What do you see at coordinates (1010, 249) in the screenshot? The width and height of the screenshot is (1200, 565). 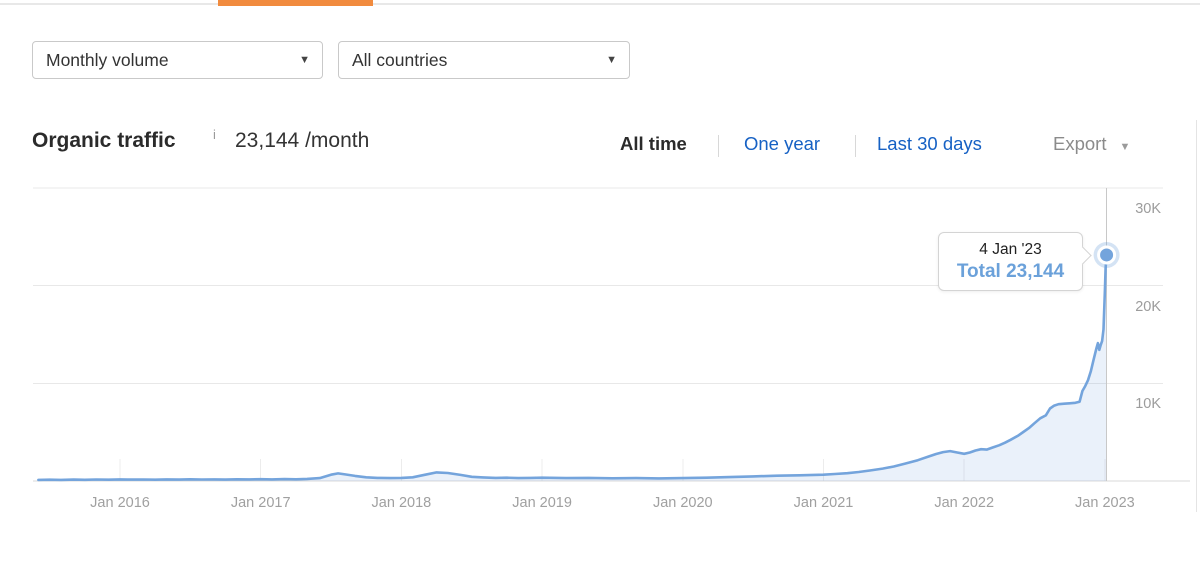 I see `tooltip-date: 4 Jan '23` at bounding box center [1010, 249].